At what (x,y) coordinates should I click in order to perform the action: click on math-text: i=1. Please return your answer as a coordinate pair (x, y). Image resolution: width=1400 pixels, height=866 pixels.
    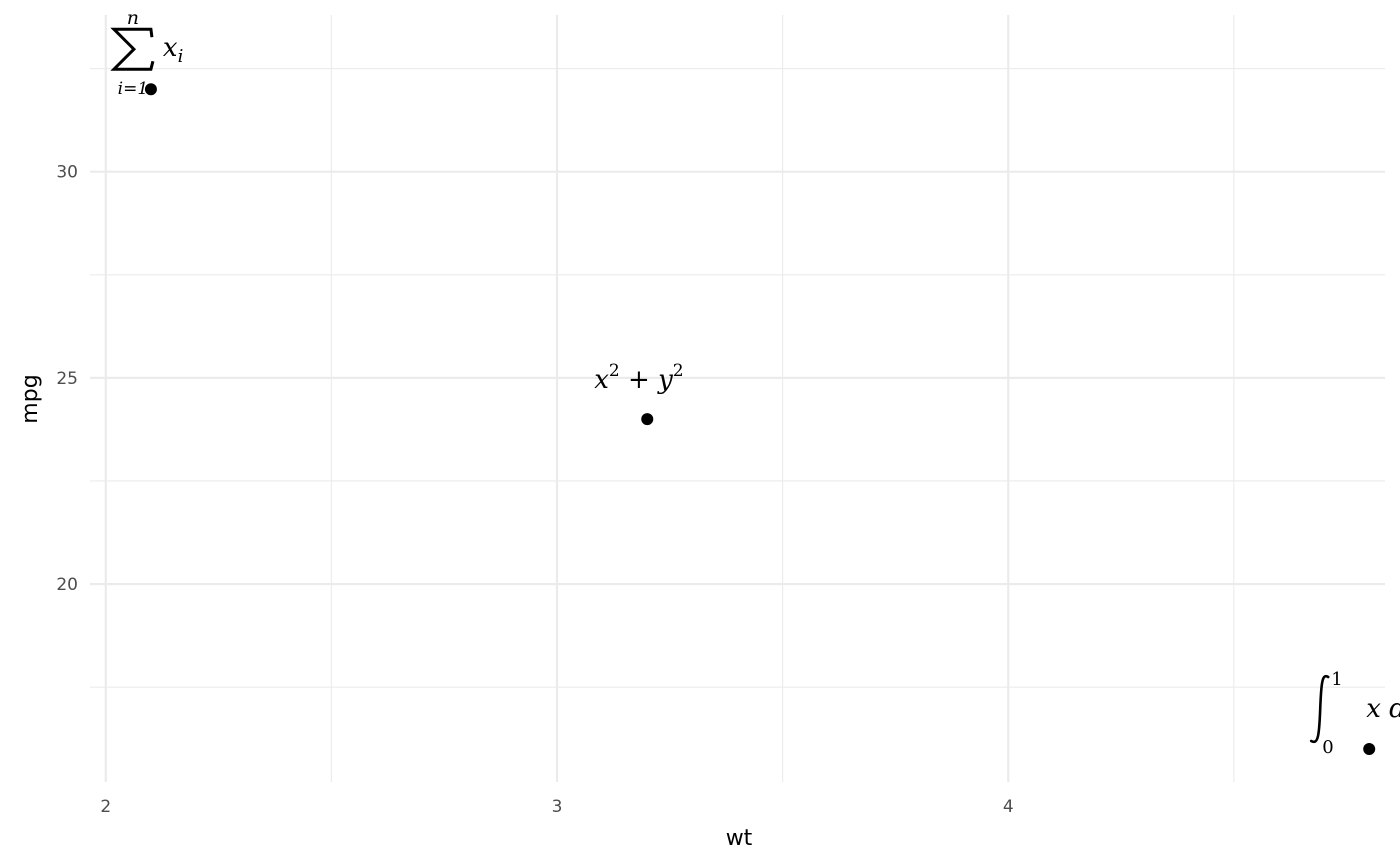
    Looking at the image, I should click on (133, 89).